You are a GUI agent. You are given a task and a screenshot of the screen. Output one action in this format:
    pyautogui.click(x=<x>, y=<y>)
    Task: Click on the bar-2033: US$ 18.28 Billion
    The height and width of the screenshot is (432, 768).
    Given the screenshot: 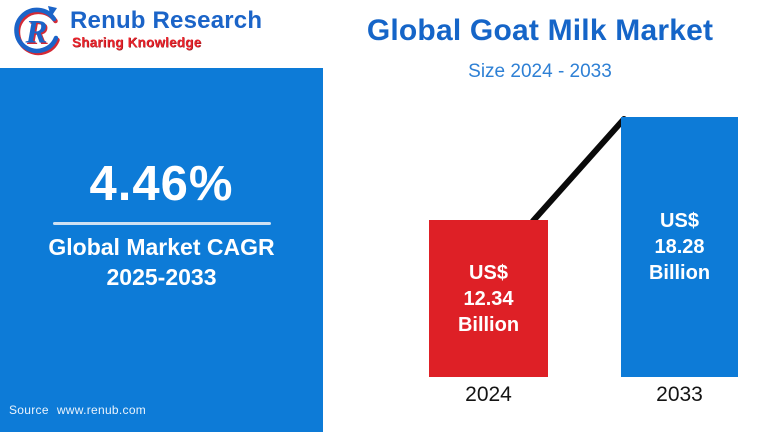 What is the action you would take?
    pyautogui.click(x=679, y=247)
    